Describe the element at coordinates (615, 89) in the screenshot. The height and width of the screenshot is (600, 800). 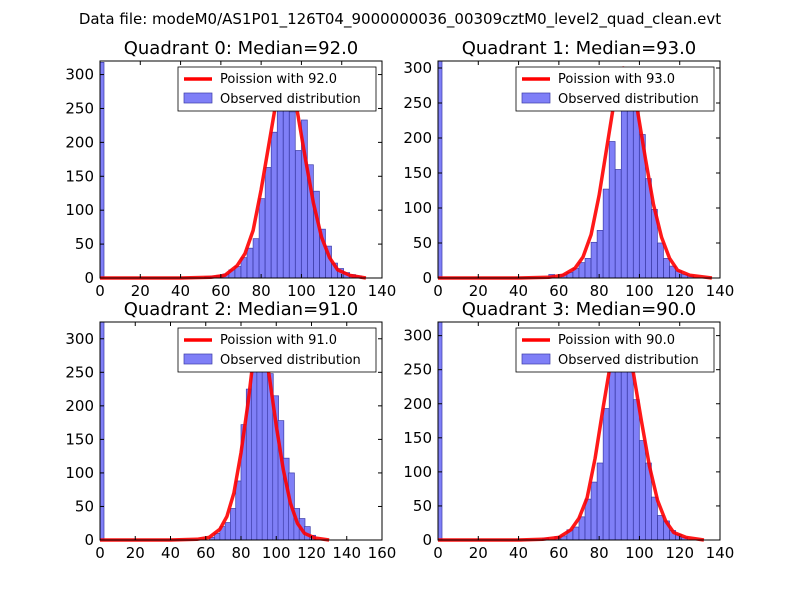
I see `legend: Poission with 93.0 Observed distribution` at that location.